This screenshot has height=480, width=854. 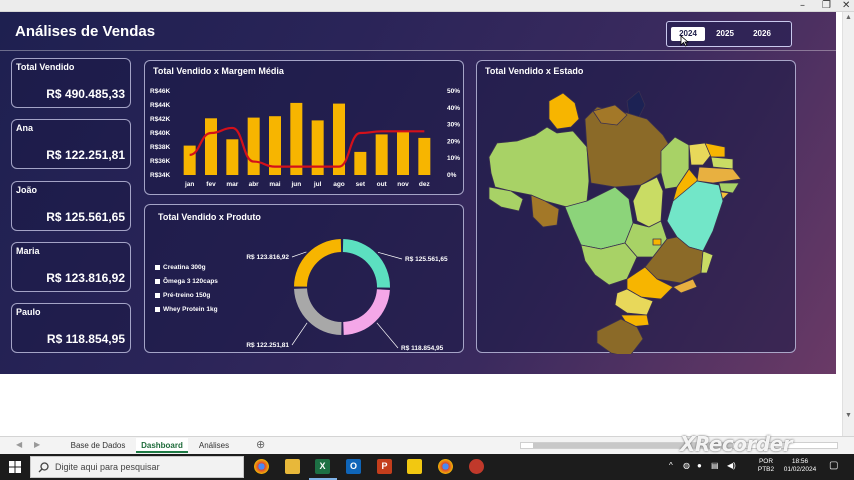 I want to click on search-icon, so click(x=43, y=467).